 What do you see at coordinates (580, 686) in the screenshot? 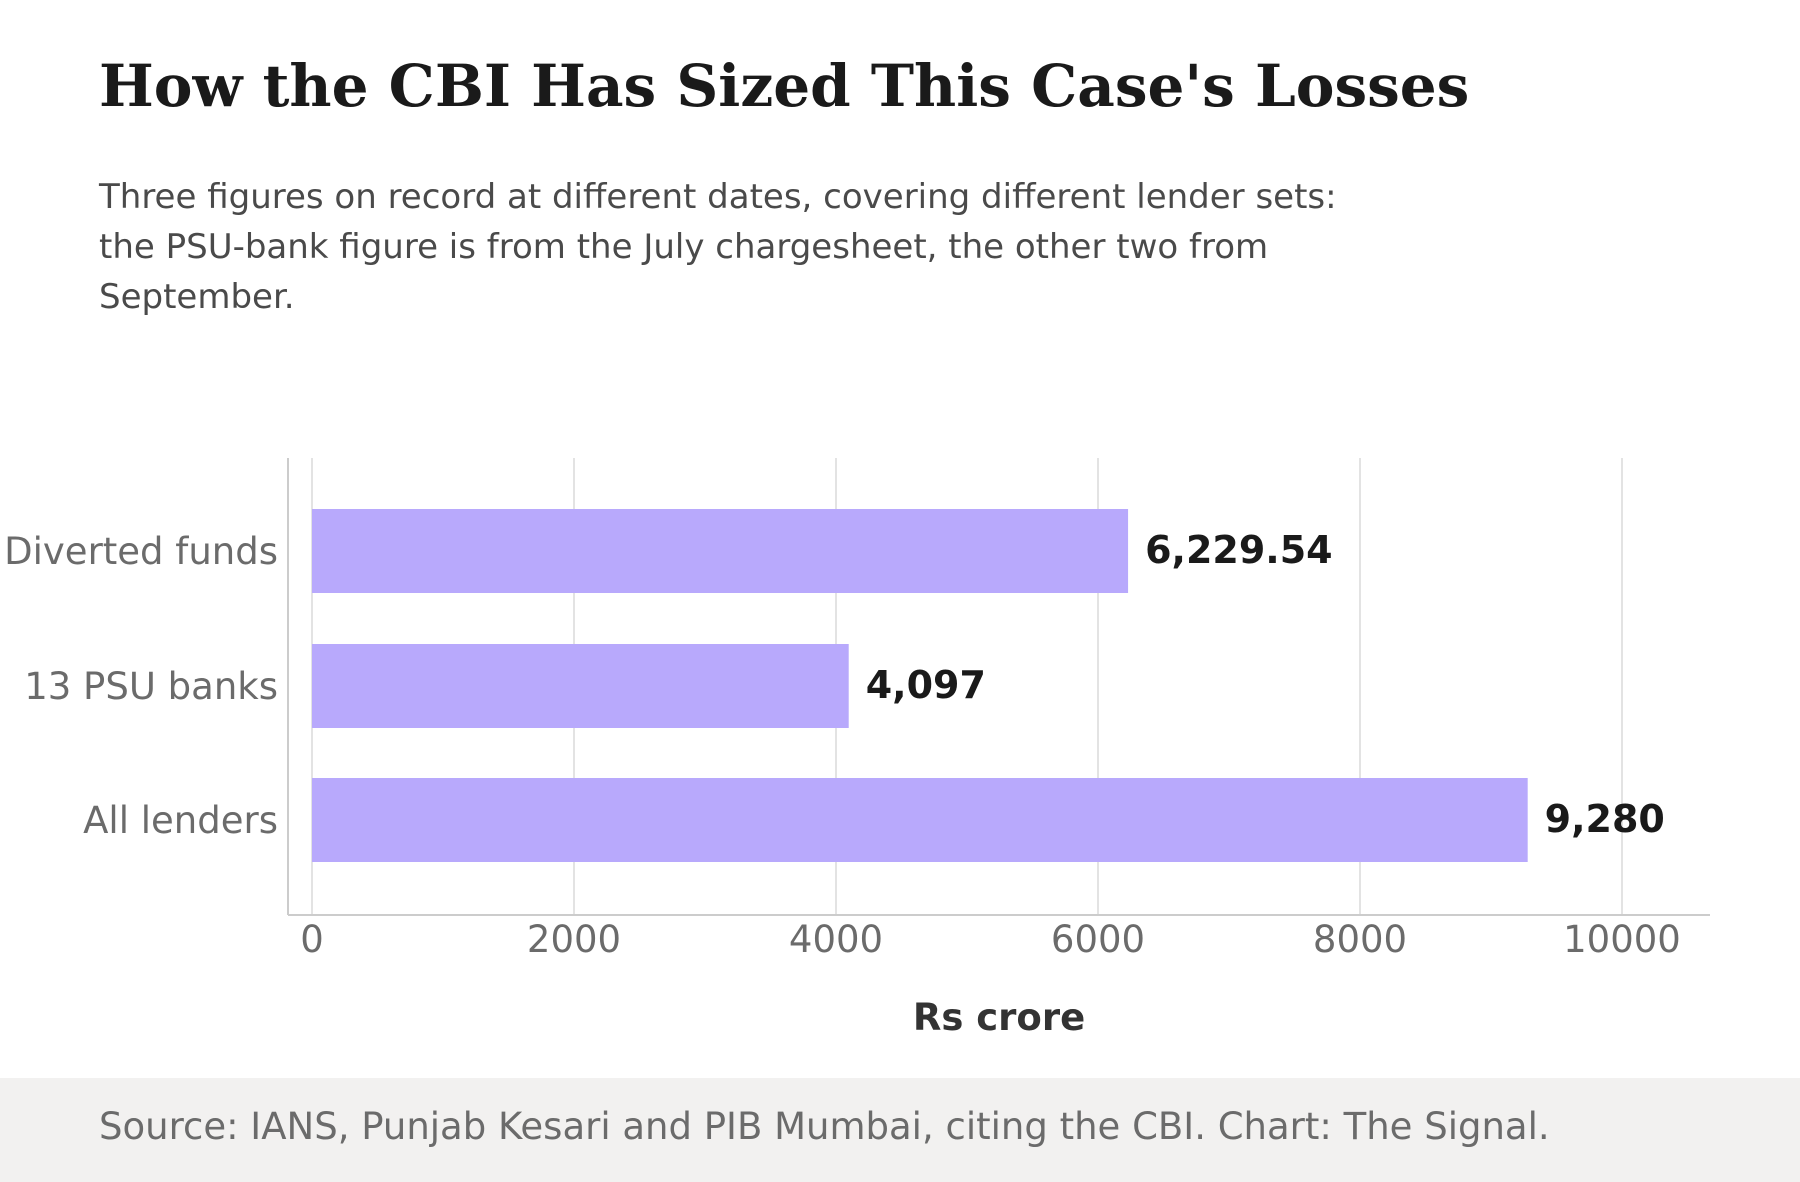
I see `bar-13-psu-banks` at bounding box center [580, 686].